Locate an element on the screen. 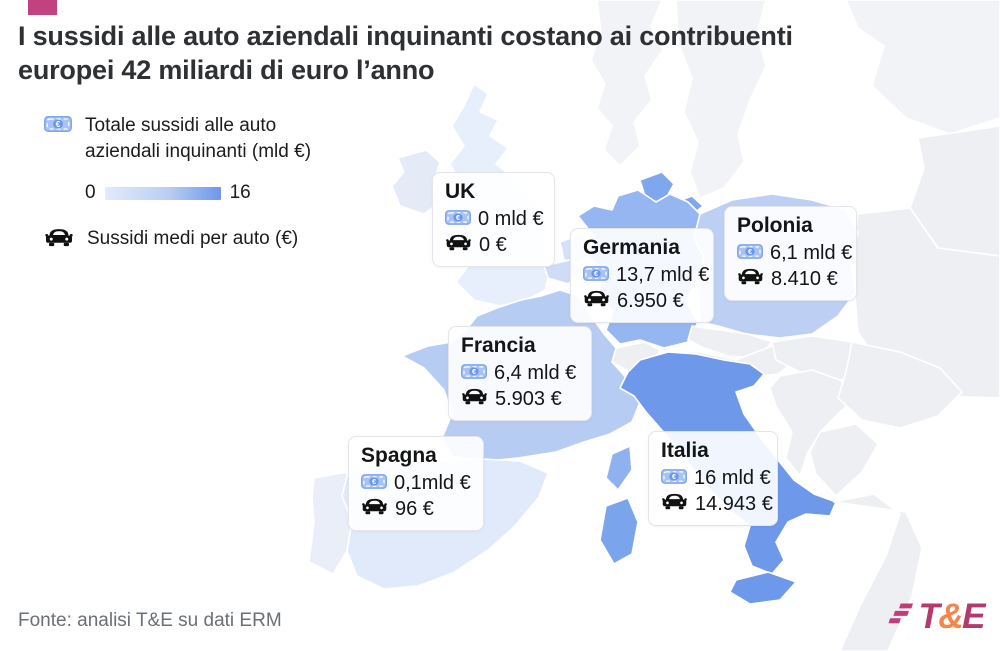  legend-total-label-line1: Totale sussidi alle auto is located at coordinates (181, 125).